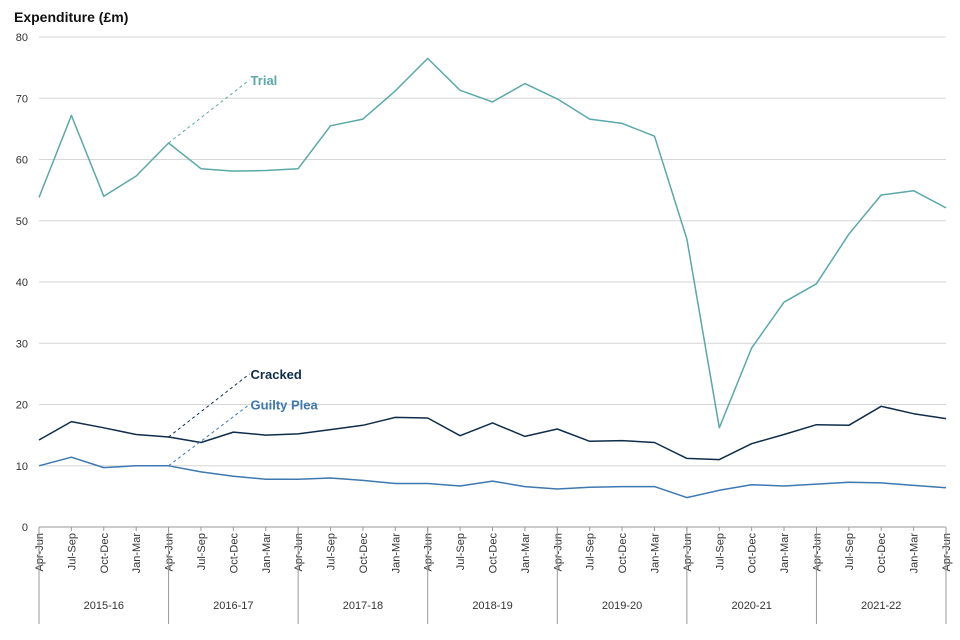 The width and height of the screenshot is (960, 640). I want to click on series-label-cracked: Cracked, so click(276, 374).